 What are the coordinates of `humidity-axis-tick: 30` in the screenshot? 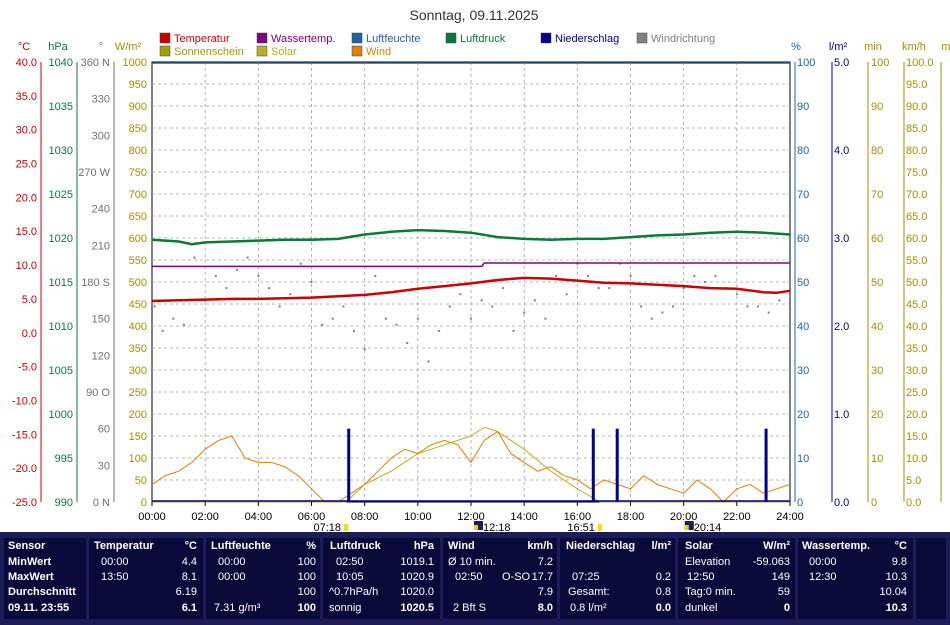 It's located at (803, 371).